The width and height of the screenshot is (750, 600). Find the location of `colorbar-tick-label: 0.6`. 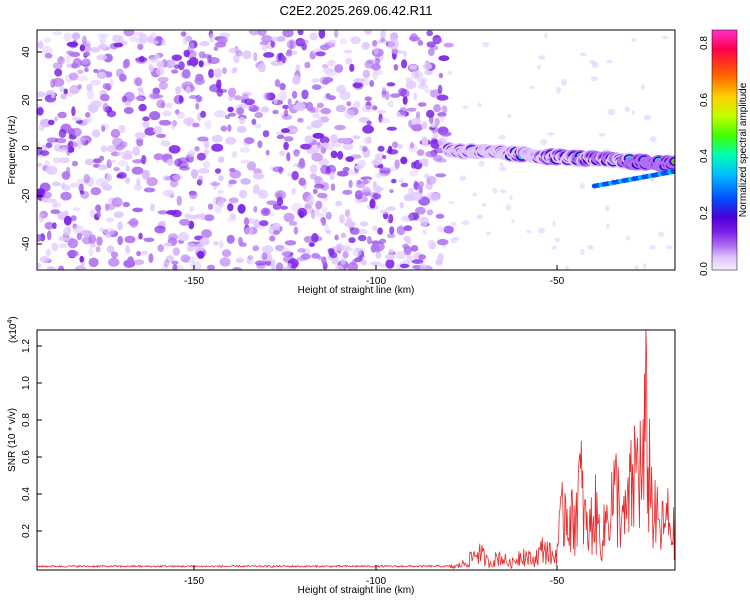

colorbar-tick-label: 0.6 is located at coordinates (704, 100).